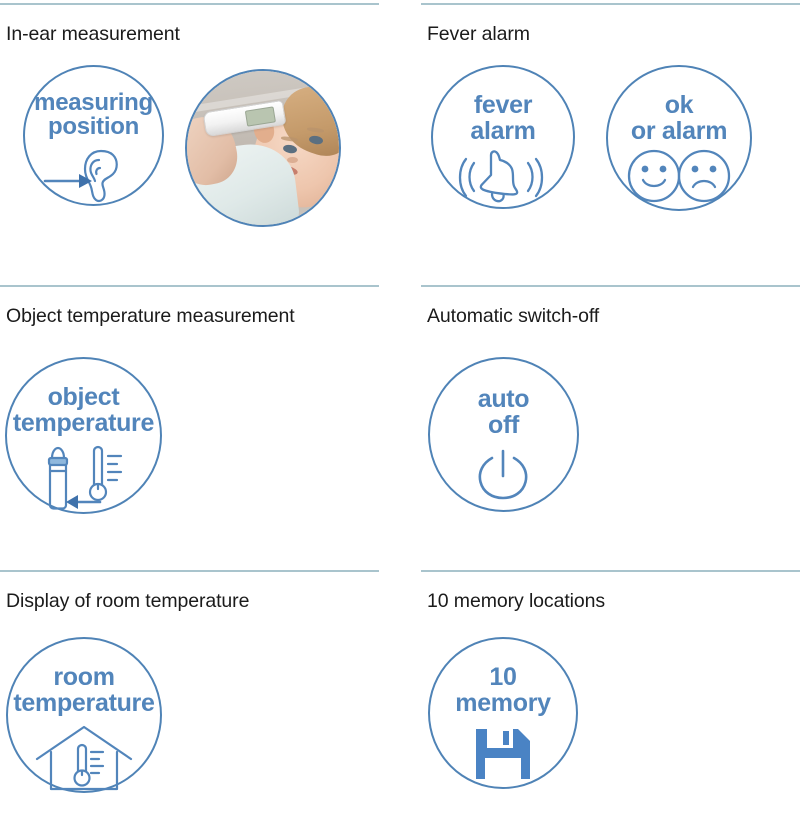 The image size is (800, 814). I want to click on badge-label-line-2: position, so click(93, 127).